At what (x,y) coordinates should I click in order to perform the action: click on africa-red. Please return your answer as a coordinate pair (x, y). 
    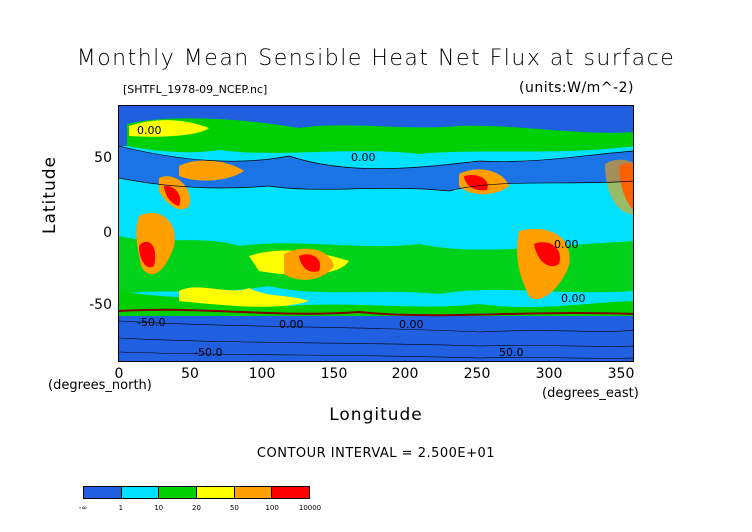
    Looking at the image, I should click on (147, 254).